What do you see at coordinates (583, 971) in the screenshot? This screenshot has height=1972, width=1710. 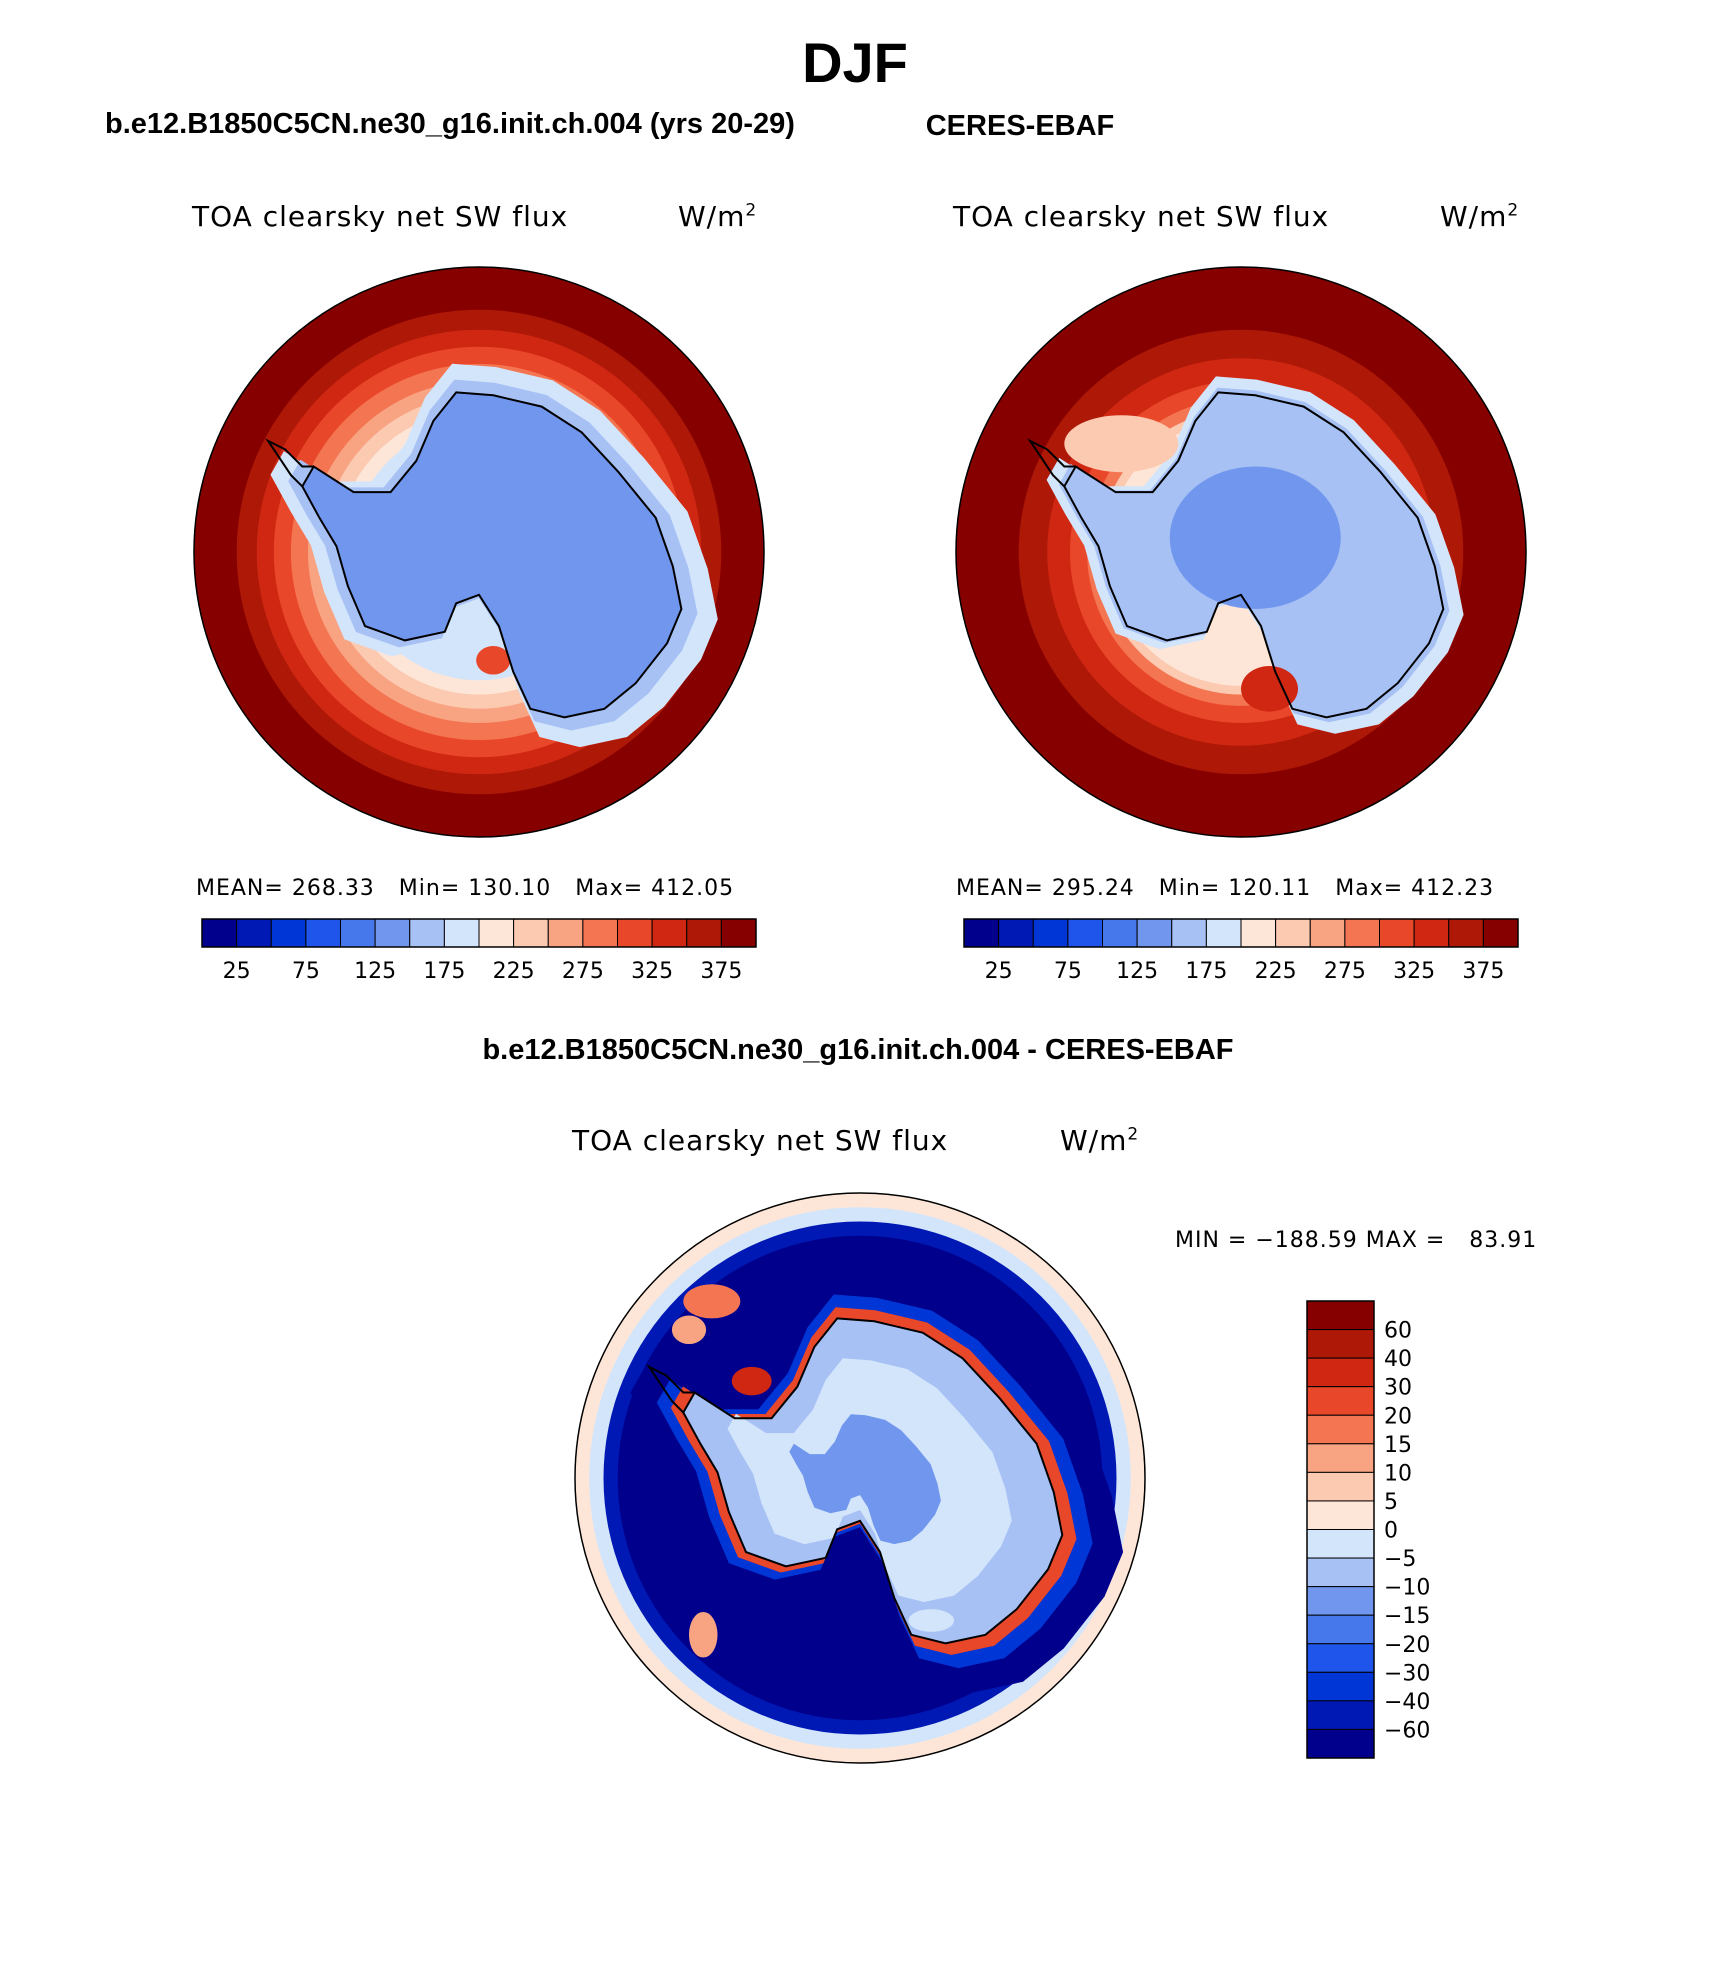 I see `colorbar-tick-label: 275` at bounding box center [583, 971].